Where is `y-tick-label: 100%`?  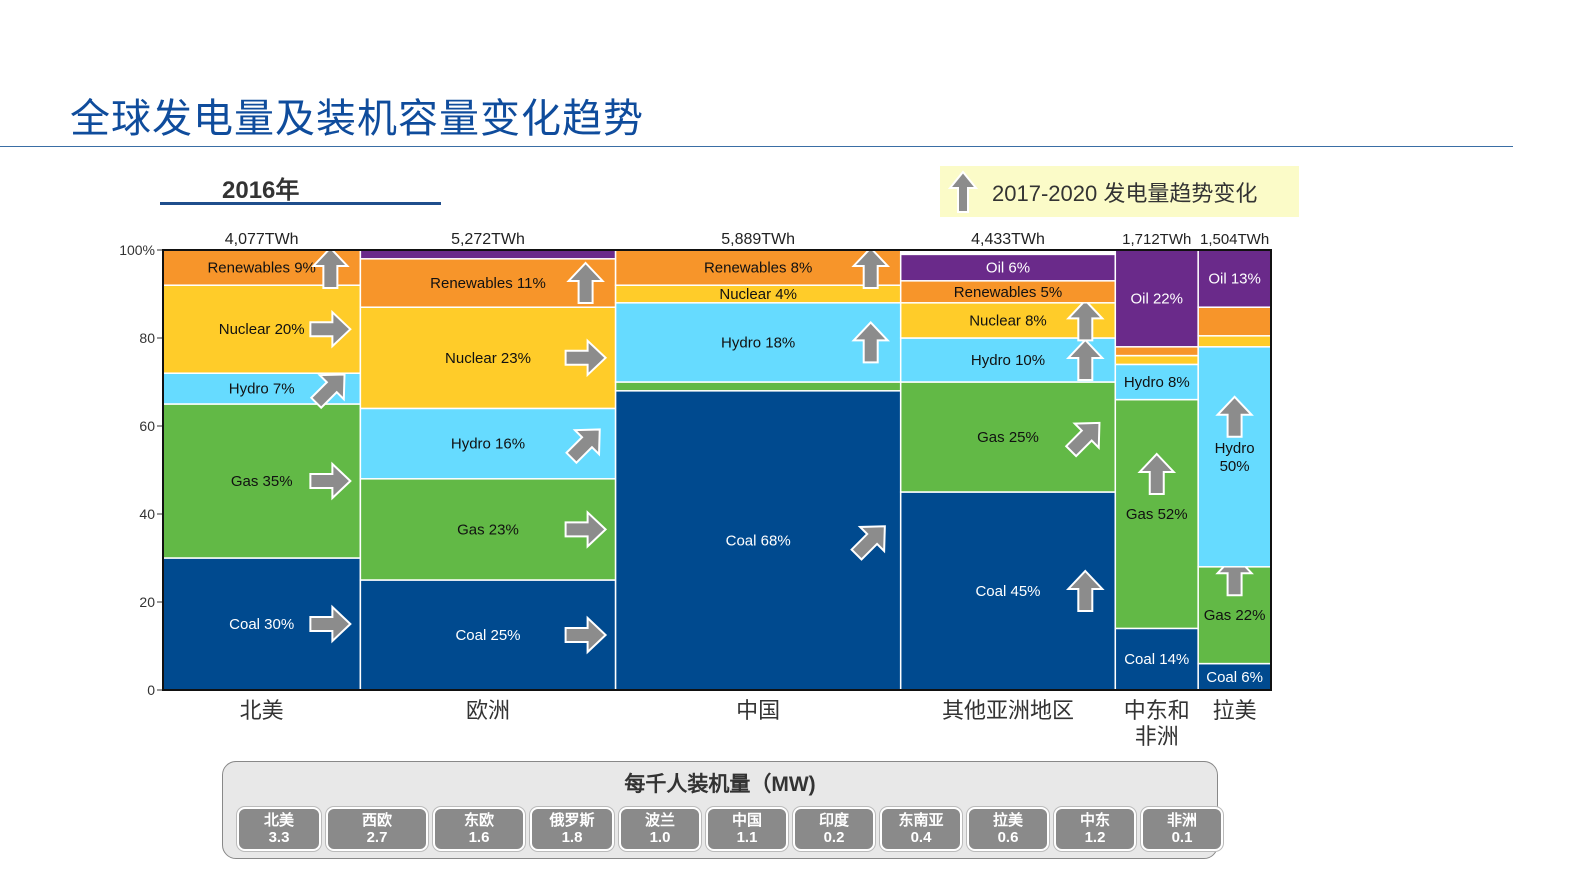
y-tick-label: 100% is located at coordinates (137, 250).